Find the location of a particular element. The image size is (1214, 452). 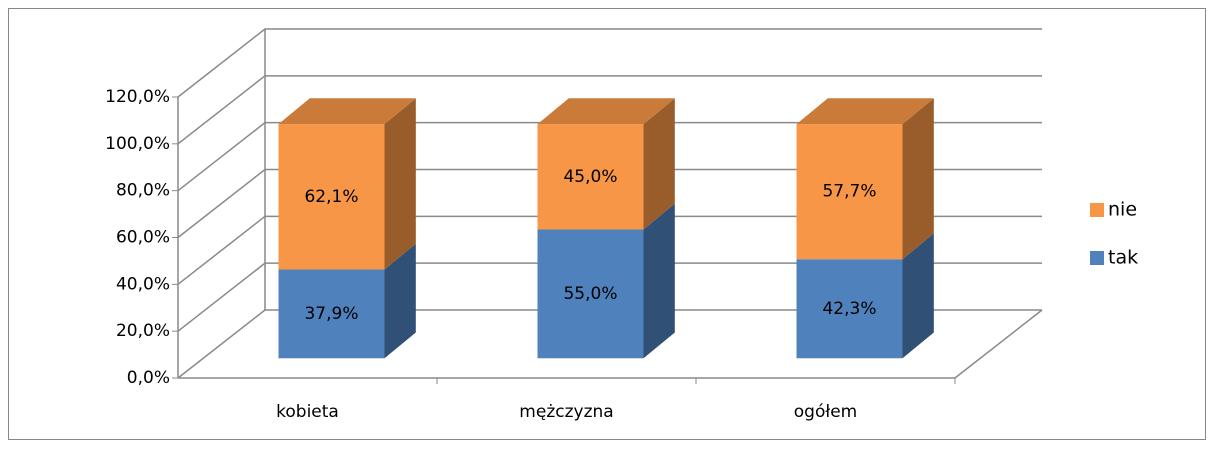

data-label: 42,3% is located at coordinates (849, 309).